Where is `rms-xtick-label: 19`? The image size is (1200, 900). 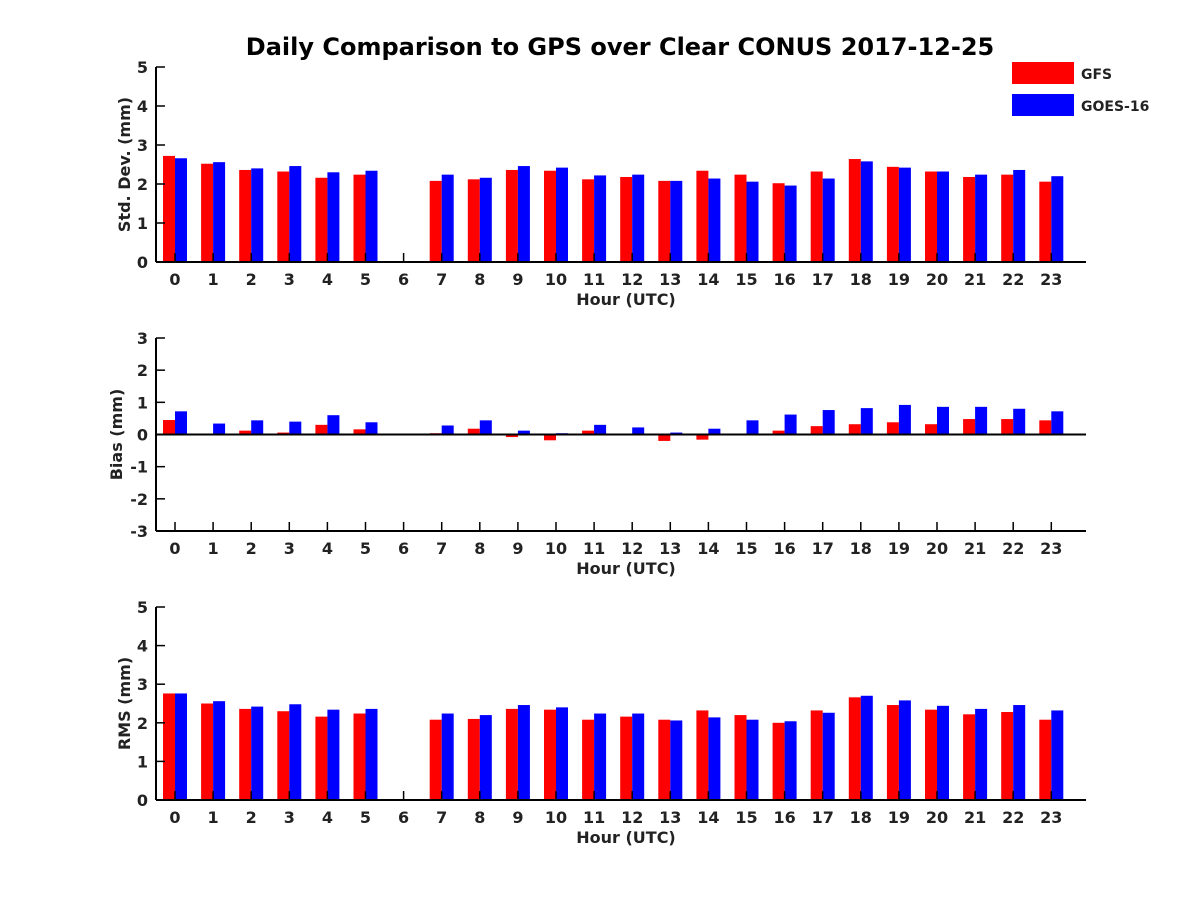 rms-xtick-label: 19 is located at coordinates (899, 817).